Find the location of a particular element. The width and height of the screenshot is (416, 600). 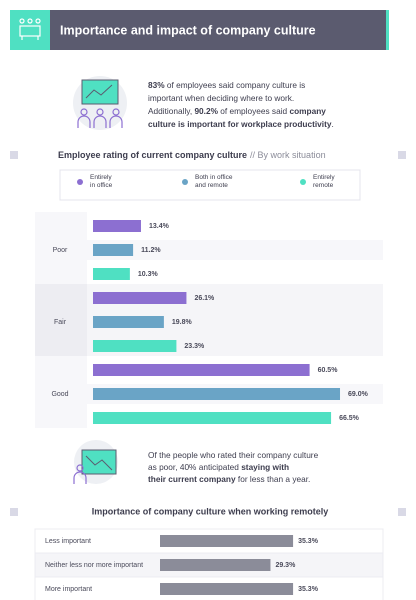

legend-label: Entirely in office is located at coordinates (101, 181).